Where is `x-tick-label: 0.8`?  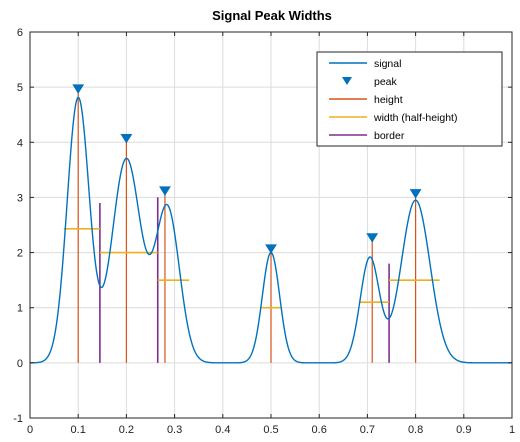
x-tick-label: 0.8 is located at coordinates (415, 430).